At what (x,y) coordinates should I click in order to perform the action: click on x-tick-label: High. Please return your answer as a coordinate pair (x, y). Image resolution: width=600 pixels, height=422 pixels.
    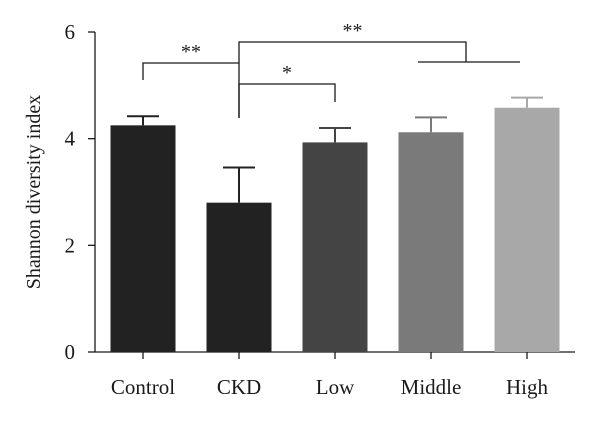
    Looking at the image, I should click on (527, 387).